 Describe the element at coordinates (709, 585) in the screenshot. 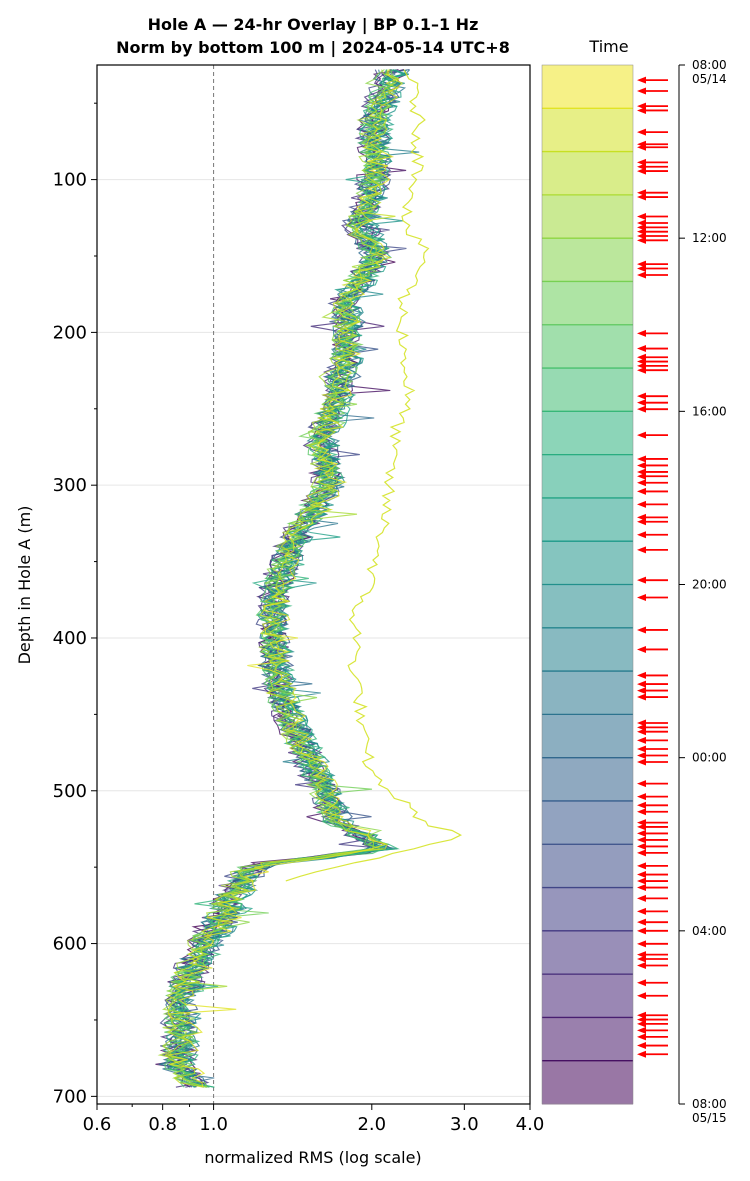

I see `colorbar-tick-label: 20:00` at that location.